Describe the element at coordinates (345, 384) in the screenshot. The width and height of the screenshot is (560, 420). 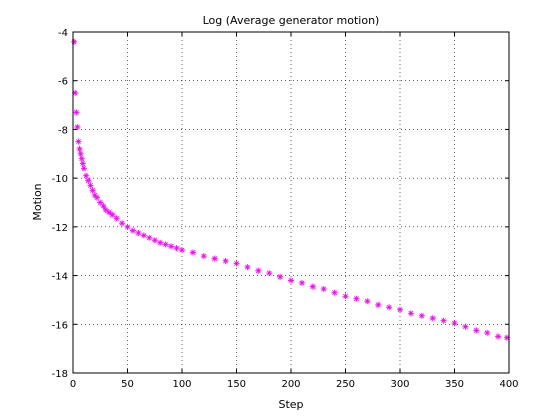
I see `x-tick-label: 250` at that location.